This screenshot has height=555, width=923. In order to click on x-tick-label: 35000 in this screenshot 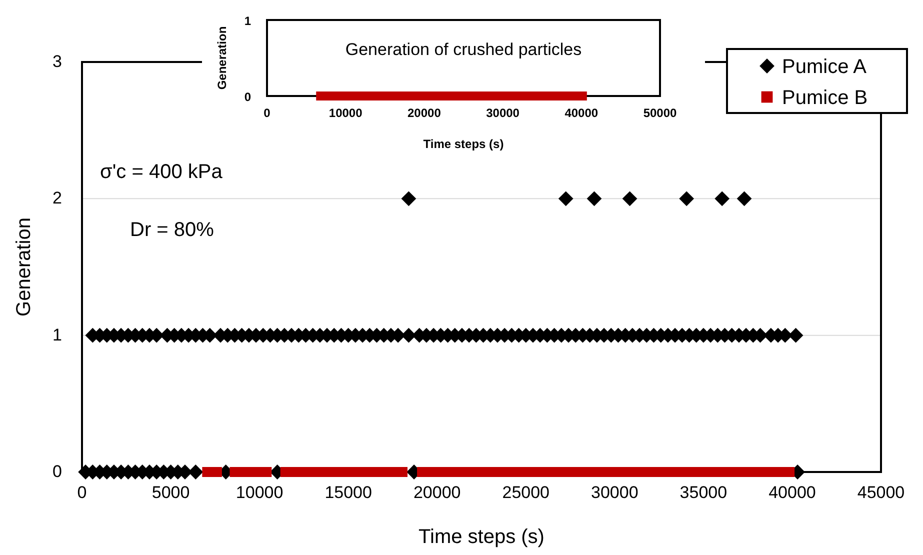, I will do `click(704, 492)`.